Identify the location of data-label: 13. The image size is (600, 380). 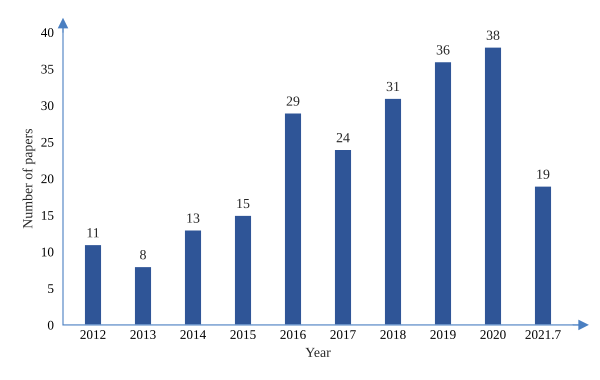
(193, 218).